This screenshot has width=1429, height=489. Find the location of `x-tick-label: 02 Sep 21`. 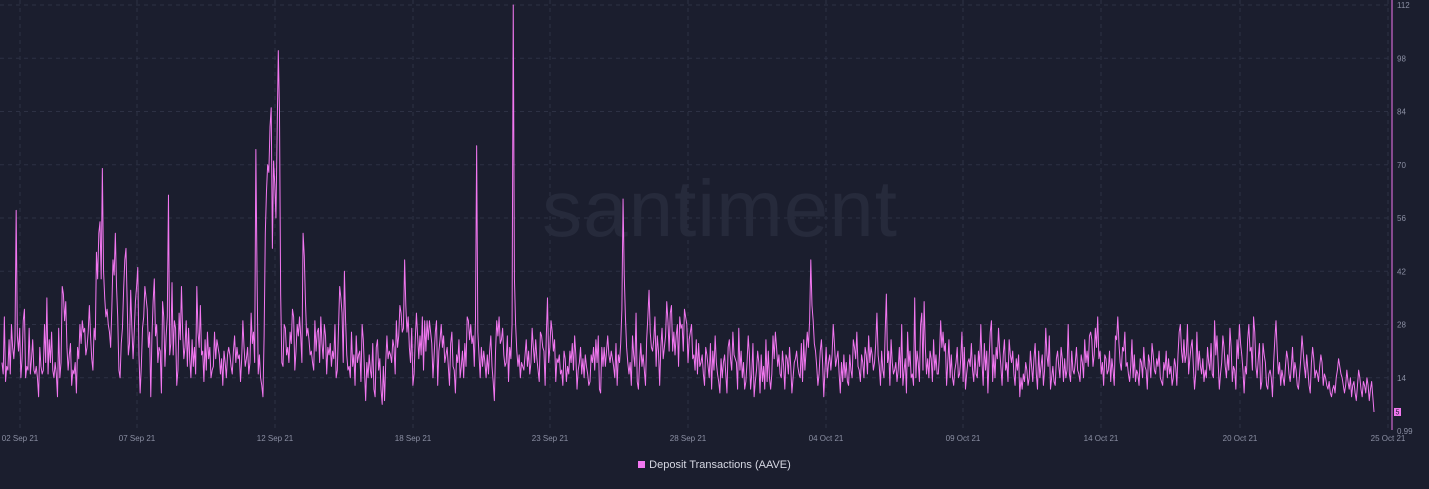

x-tick-label: 02 Sep 21 is located at coordinates (20, 438).